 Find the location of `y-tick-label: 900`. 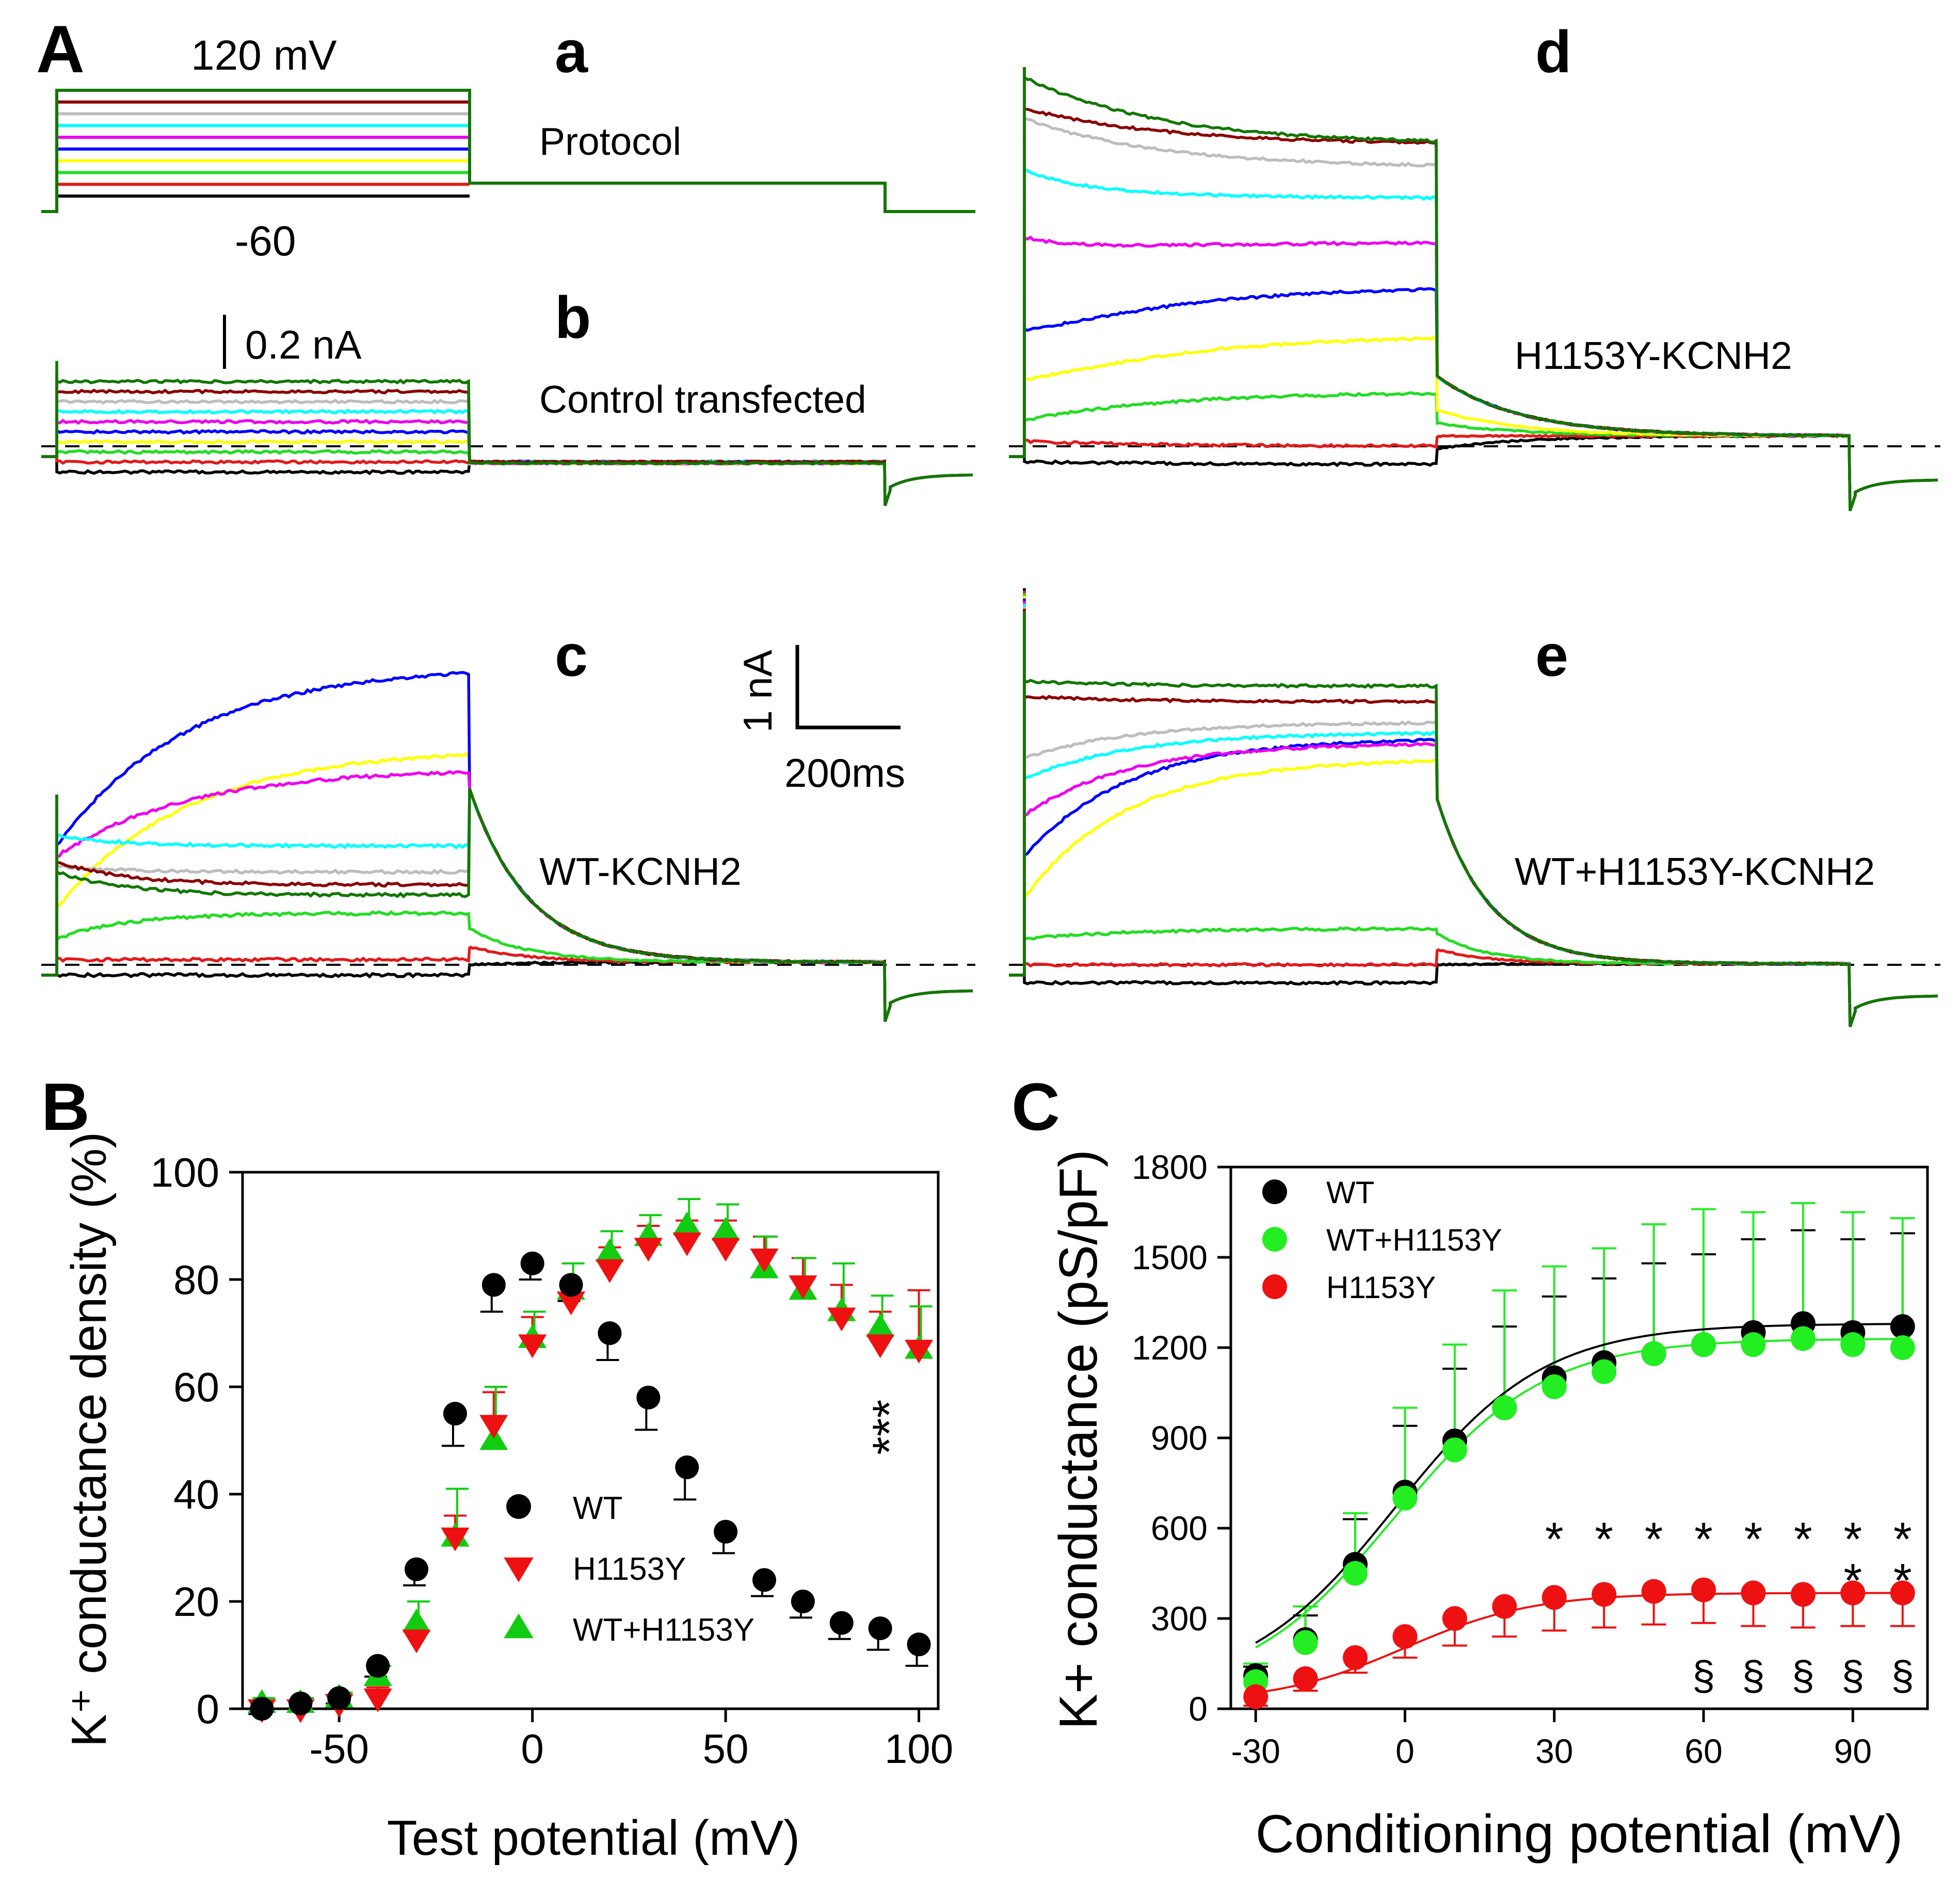

y-tick-label: 900 is located at coordinates (1180, 1438).